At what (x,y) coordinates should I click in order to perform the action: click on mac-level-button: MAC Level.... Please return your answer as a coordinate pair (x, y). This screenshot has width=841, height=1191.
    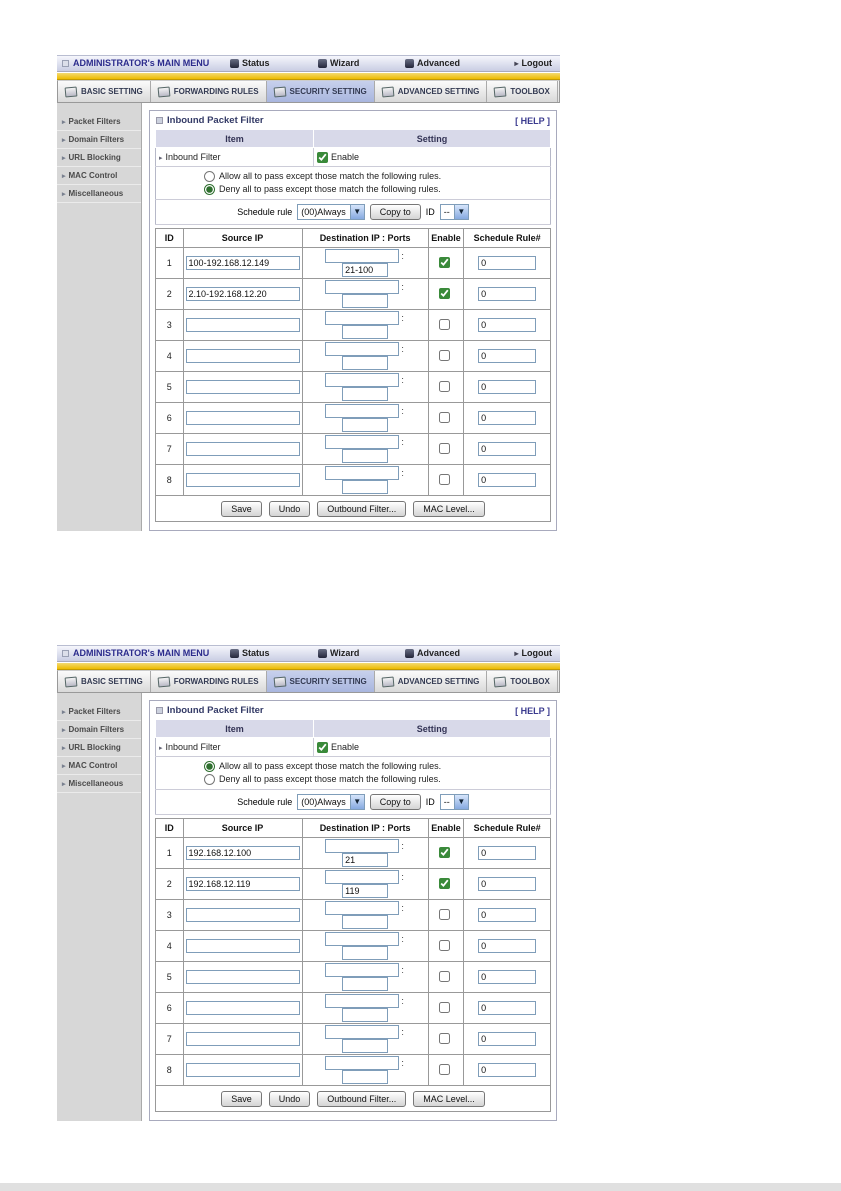
    Looking at the image, I should click on (449, 1098).